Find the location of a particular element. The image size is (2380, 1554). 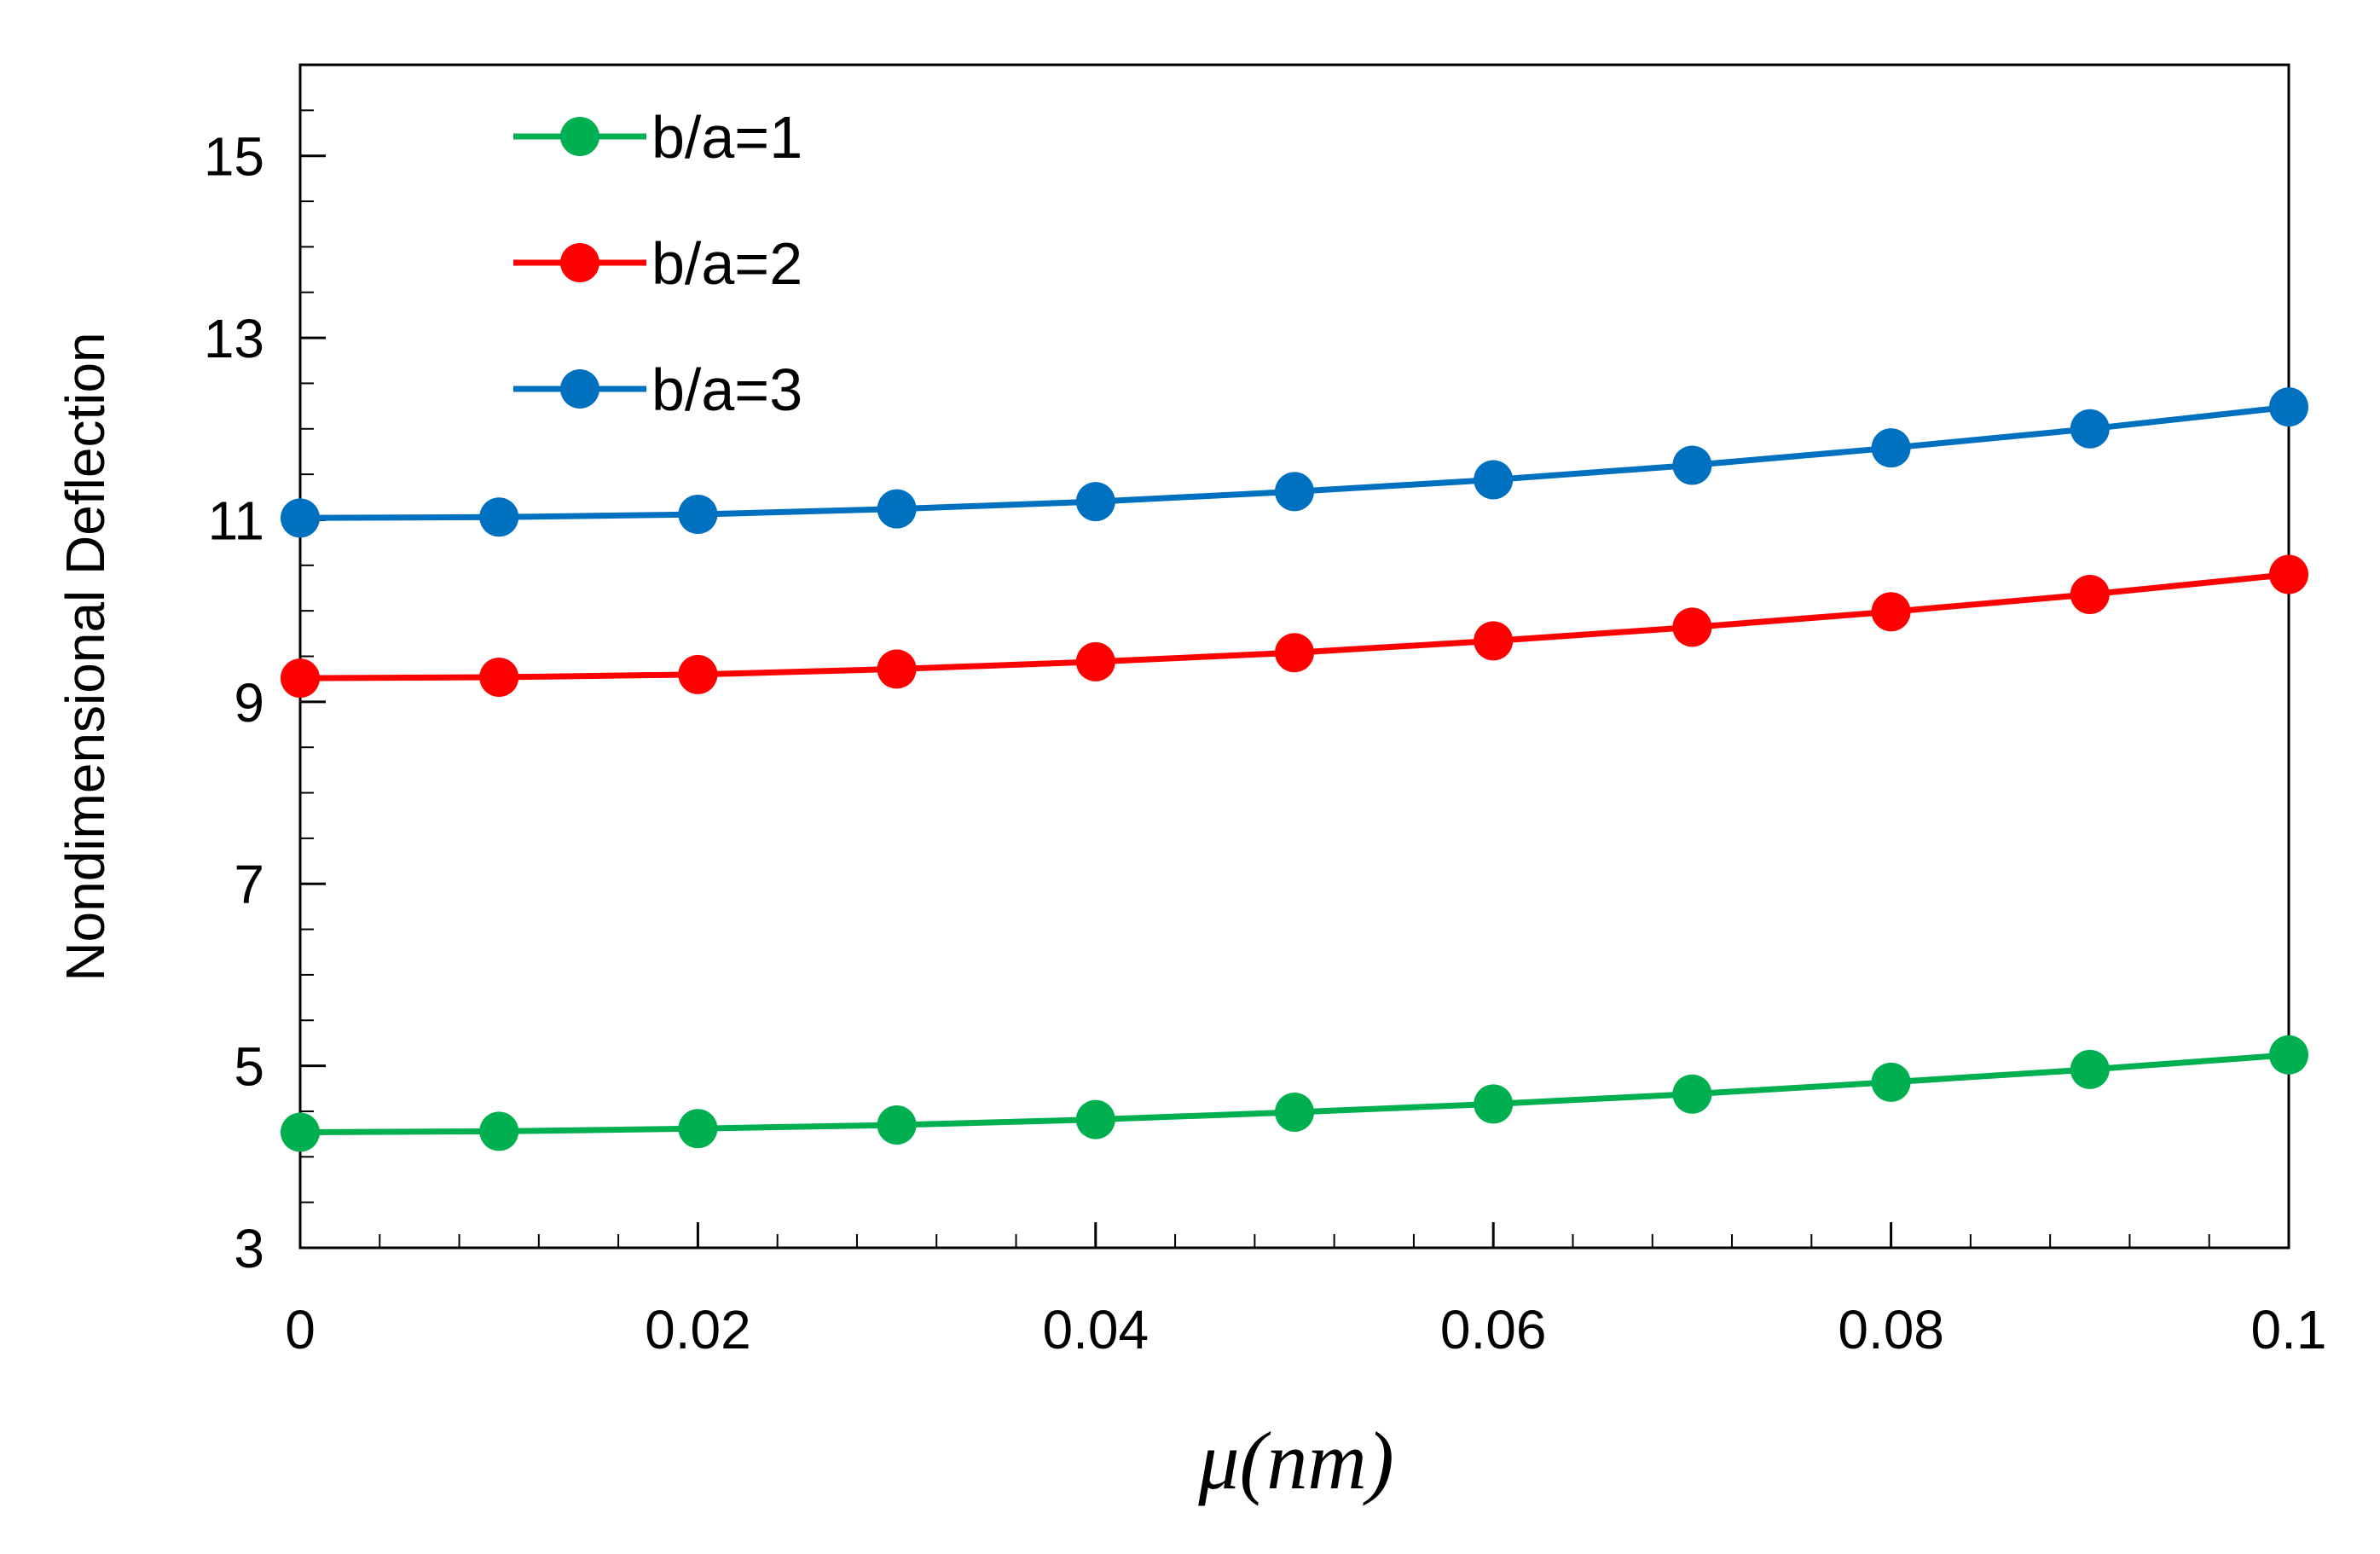

legend-label: b/a=3 is located at coordinates (726, 390).